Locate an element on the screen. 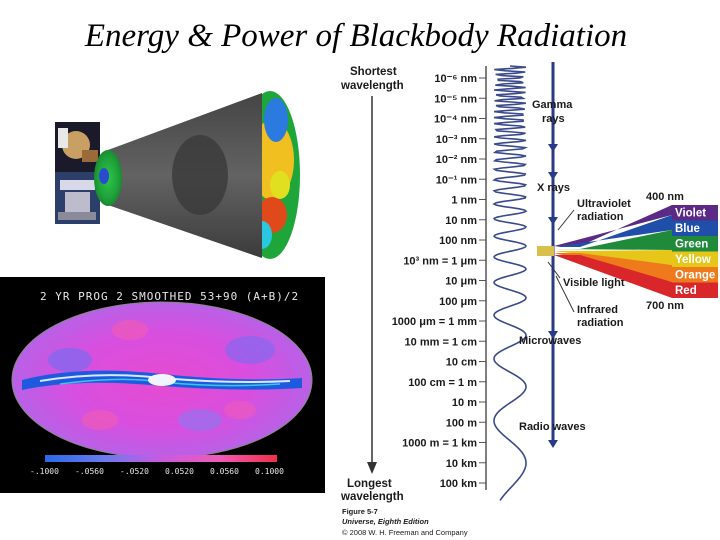 The height and width of the screenshot is (540, 720). wavelength-label: 10 nm is located at coordinates (461, 221).